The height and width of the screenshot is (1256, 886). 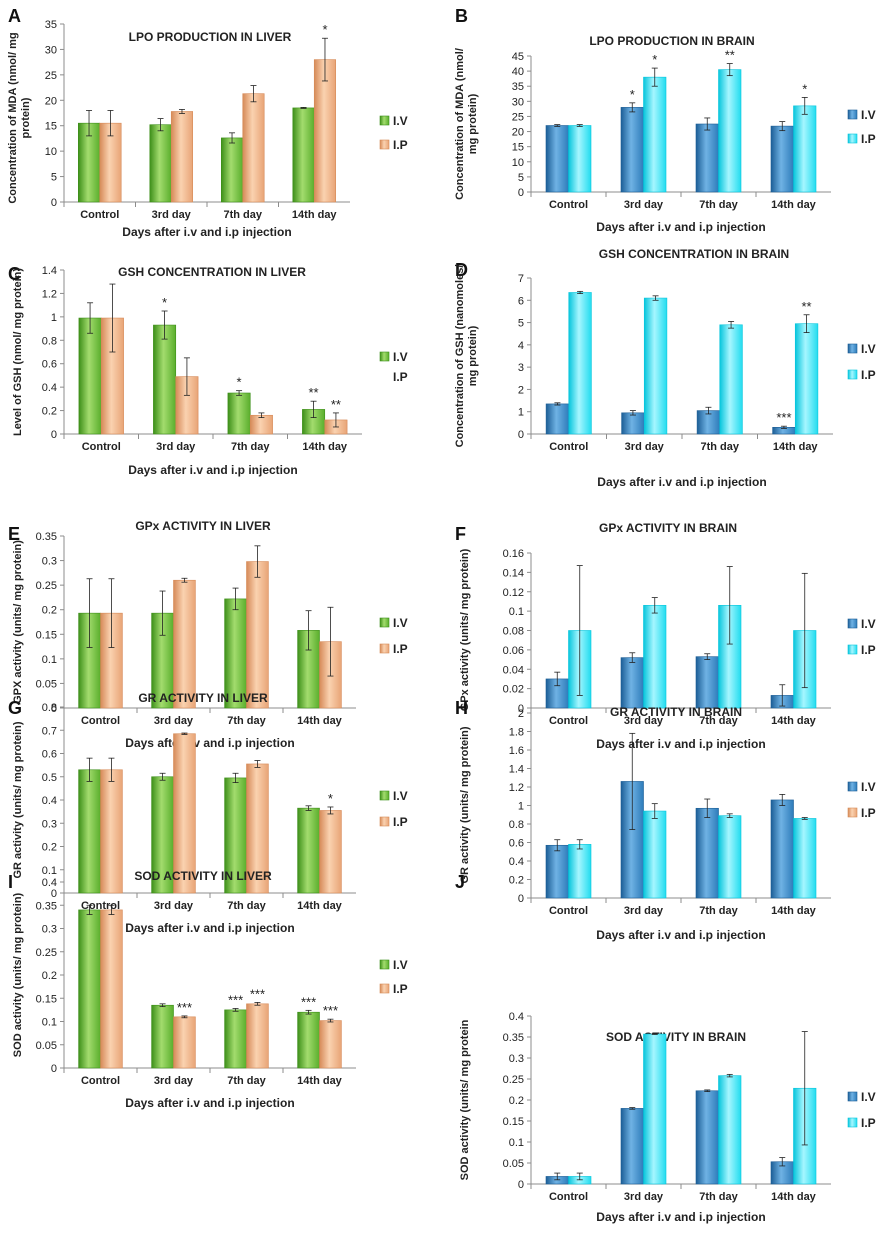 What do you see at coordinates (632, 150) in the screenshot?
I see `bar-iv-3rd-day` at bounding box center [632, 150].